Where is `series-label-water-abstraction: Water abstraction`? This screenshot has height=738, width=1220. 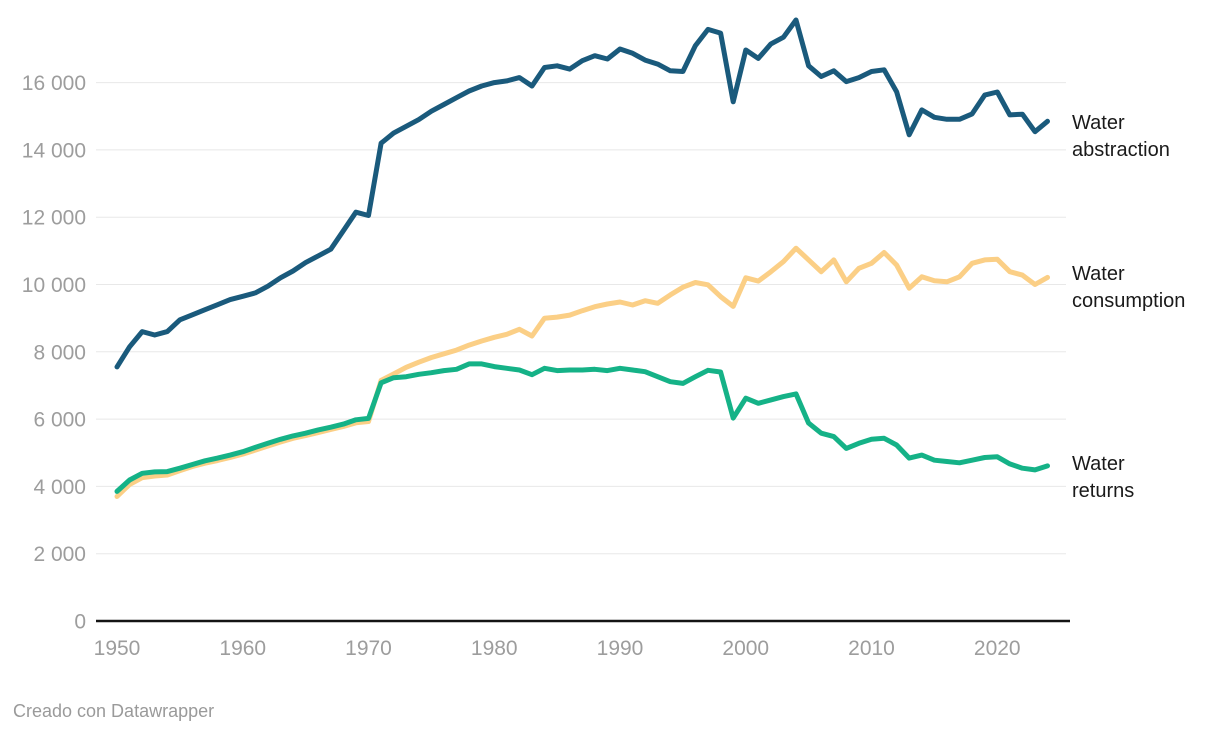 series-label-water-abstraction: Water abstraction is located at coordinates (1145, 137).